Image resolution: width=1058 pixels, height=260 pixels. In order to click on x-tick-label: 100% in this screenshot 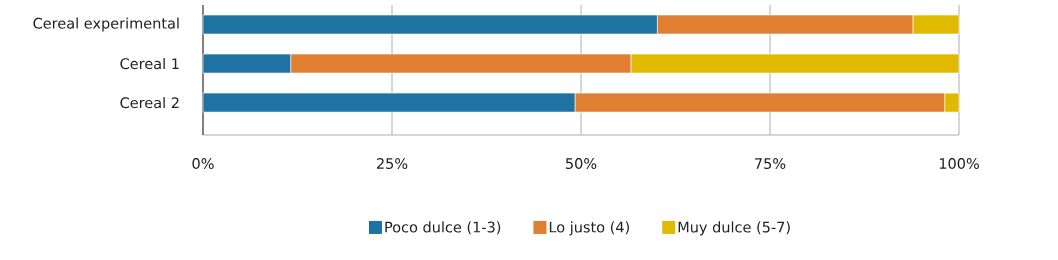, I will do `click(959, 163)`.